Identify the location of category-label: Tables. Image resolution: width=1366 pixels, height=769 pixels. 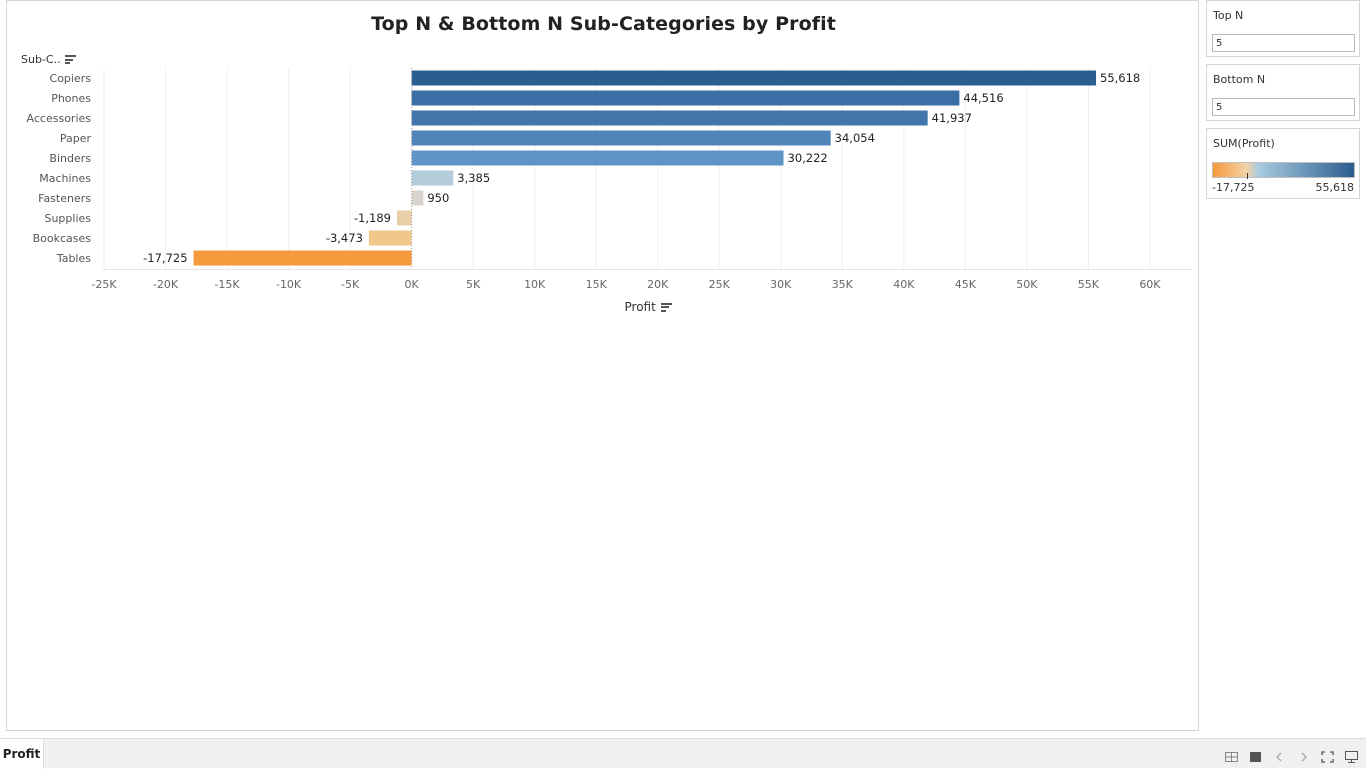
(73, 258).